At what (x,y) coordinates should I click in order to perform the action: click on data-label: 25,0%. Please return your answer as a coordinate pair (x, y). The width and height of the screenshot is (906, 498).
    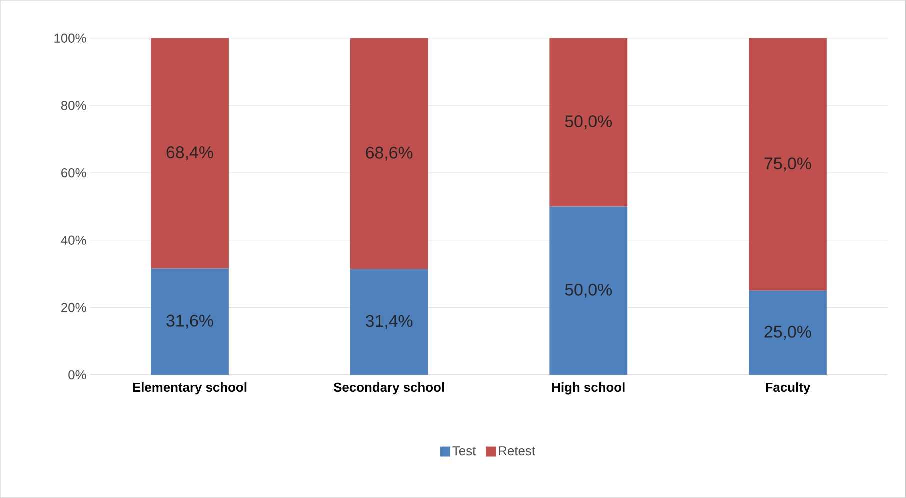
    Looking at the image, I should click on (788, 333).